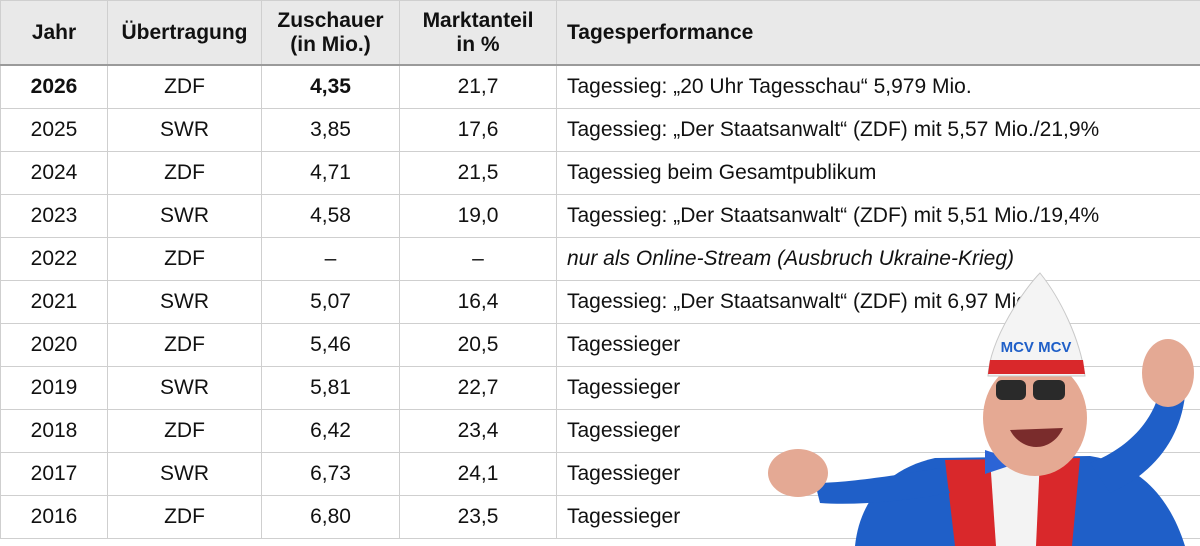 The width and height of the screenshot is (1200, 546). What do you see at coordinates (478, 130) in the screenshot?
I see `cell-share: 17,6` at bounding box center [478, 130].